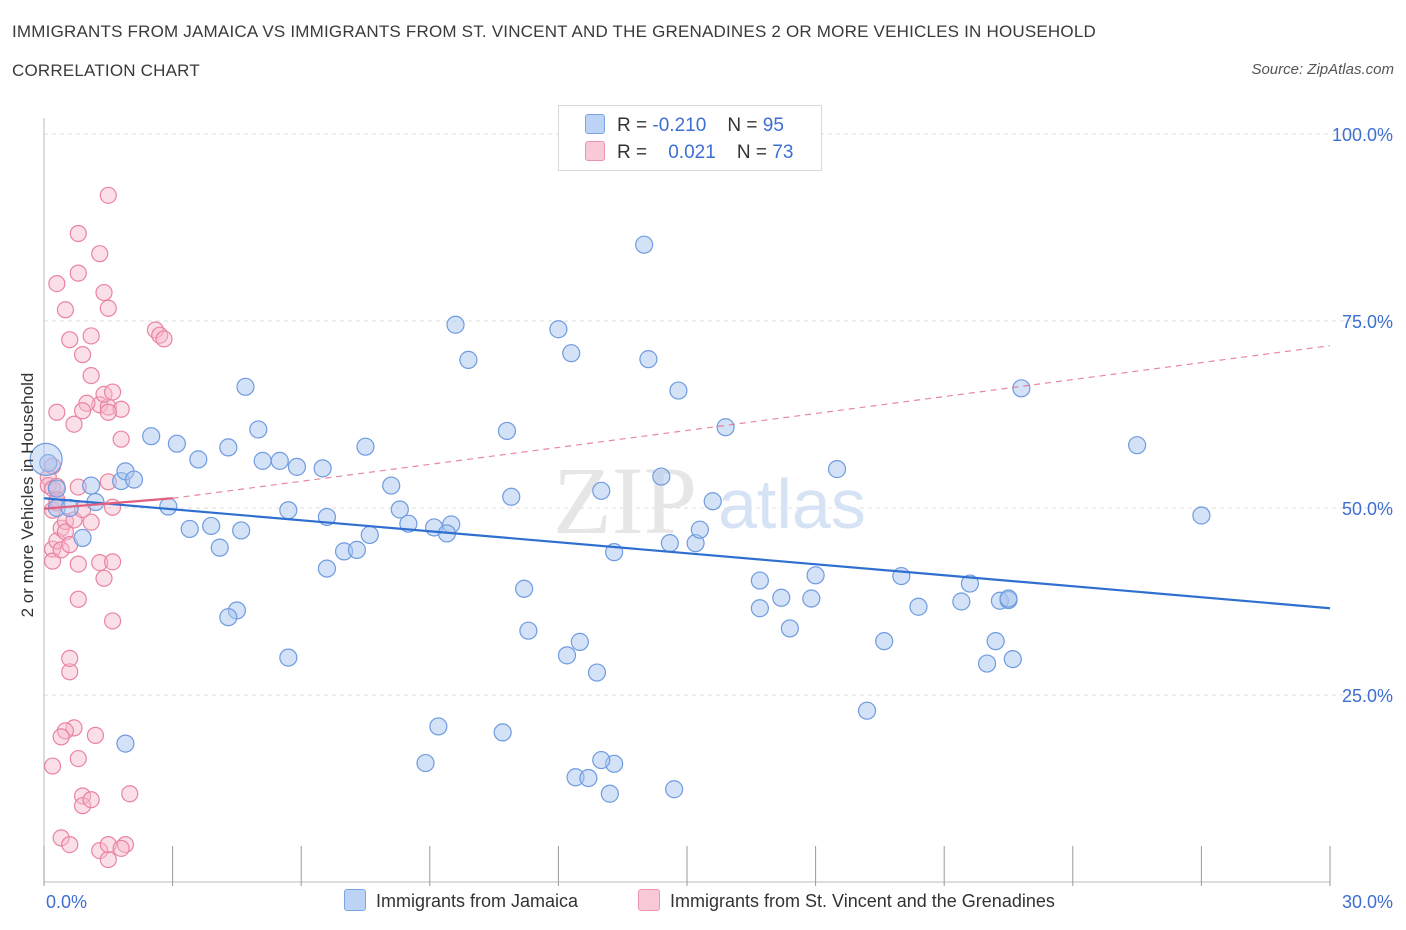  I want to click on legend-swatch-st-vincent, so click(595, 151).